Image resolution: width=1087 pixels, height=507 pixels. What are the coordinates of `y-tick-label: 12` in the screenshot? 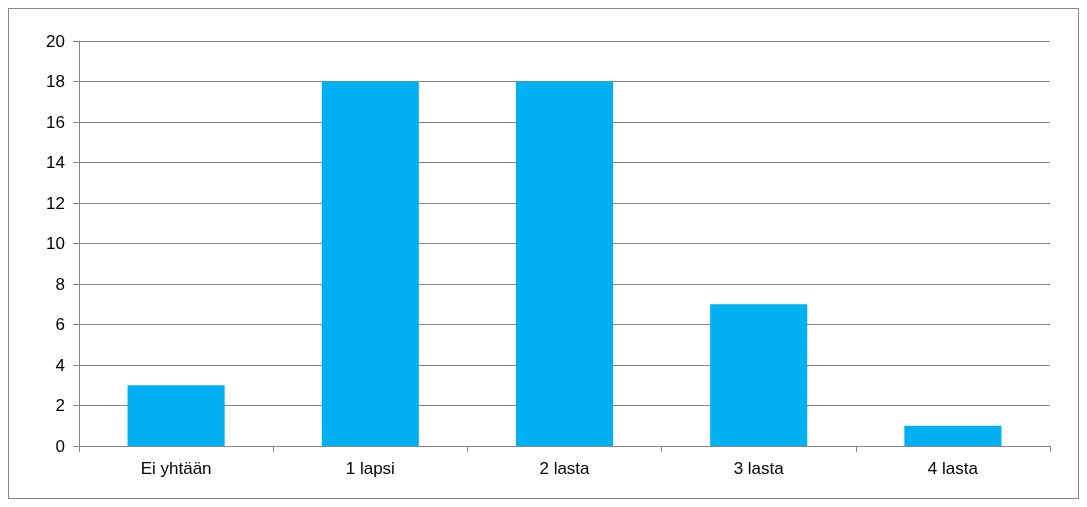 It's located at (55, 203).